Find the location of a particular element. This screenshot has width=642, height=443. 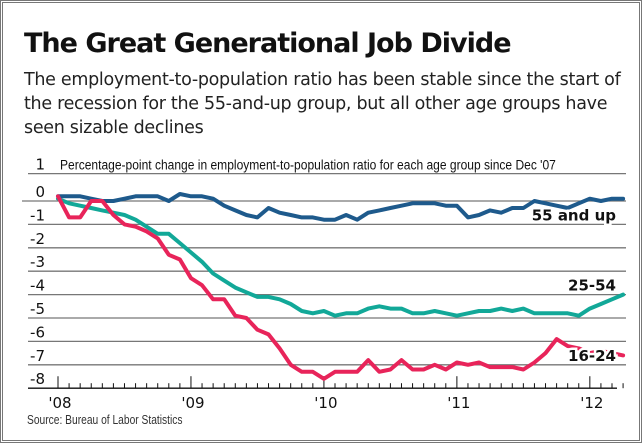

x-tick-label: '12 is located at coordinates (591, 403).